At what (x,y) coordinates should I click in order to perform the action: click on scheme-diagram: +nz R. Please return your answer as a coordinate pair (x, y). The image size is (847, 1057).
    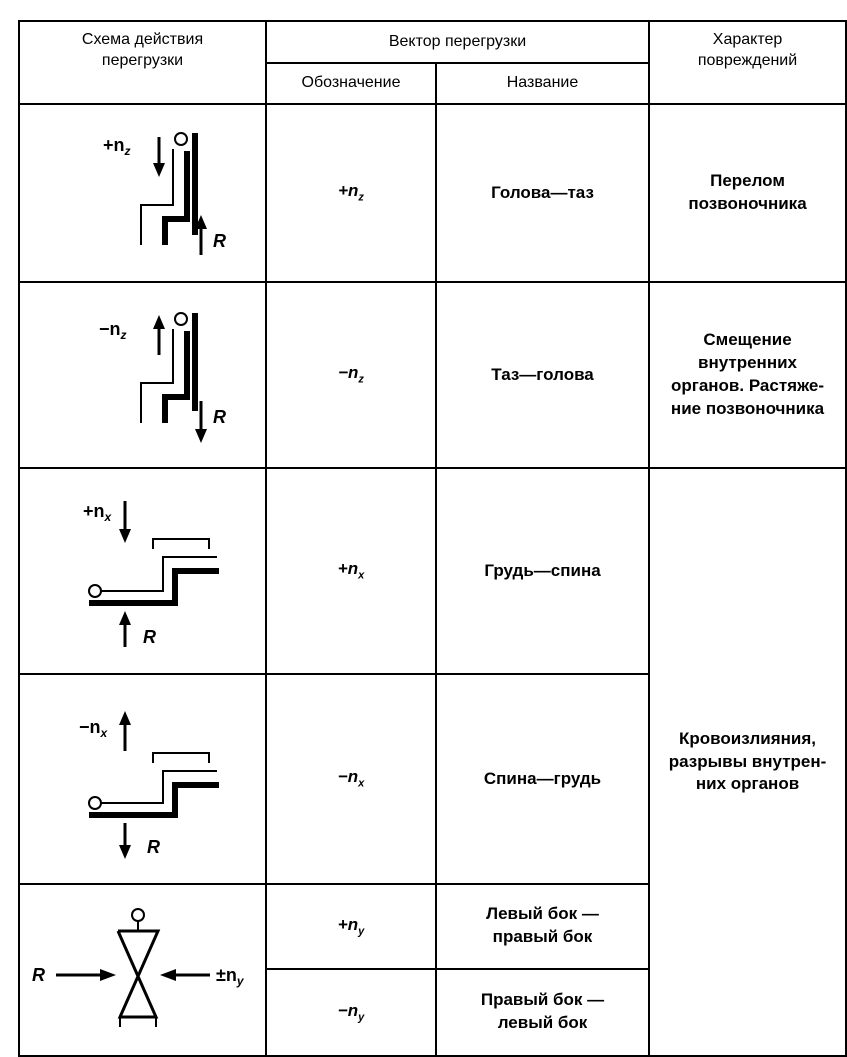
    Looking at the image, I should click on (164, 193).